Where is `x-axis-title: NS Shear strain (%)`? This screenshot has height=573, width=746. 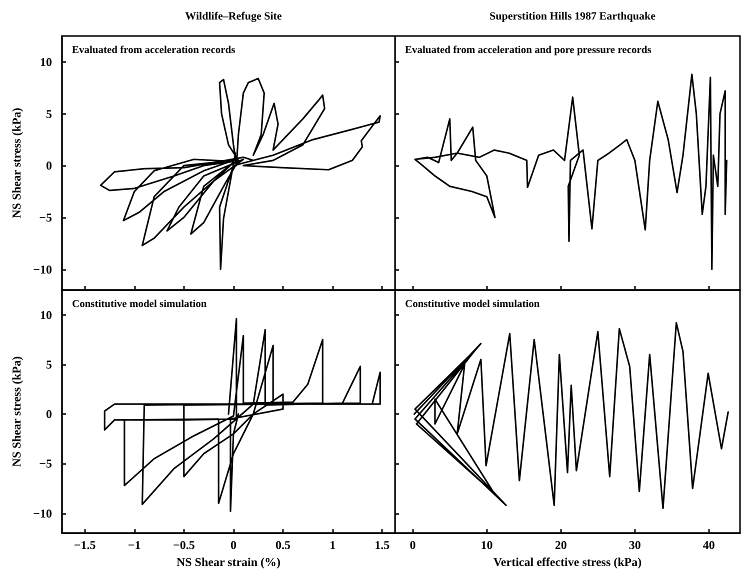 x-axis-title: NS Shear strain (%) is located at coordinates (228, 562).